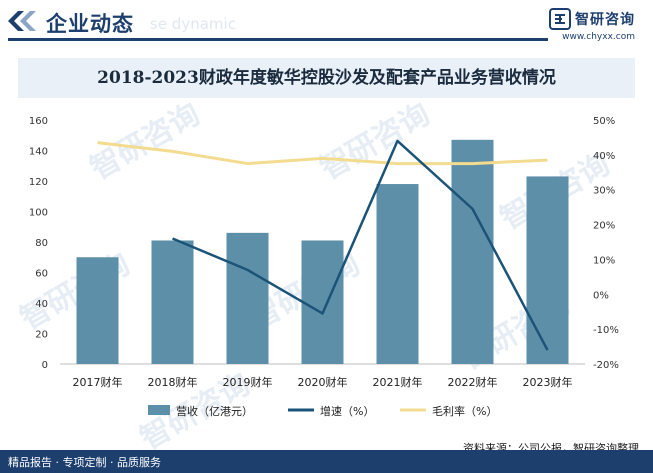  What do you see at coordinates (38, 213) in the screenshot?
I see `left-axis-tick-label: 100` at bounding box center [38, 213].